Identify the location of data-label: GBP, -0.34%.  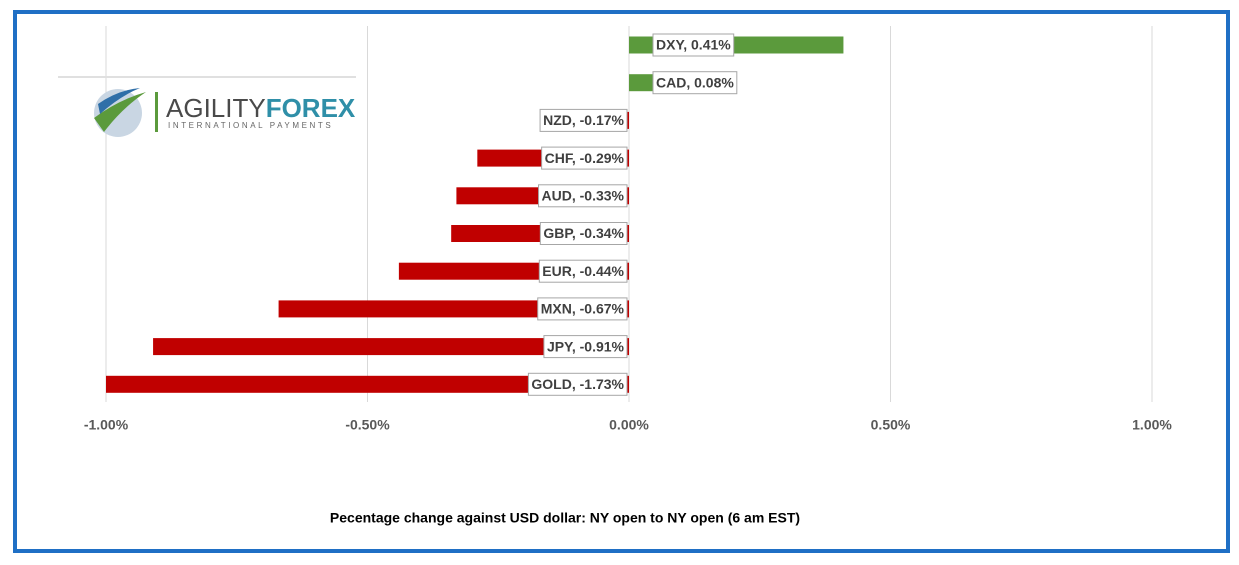
(583, 233).